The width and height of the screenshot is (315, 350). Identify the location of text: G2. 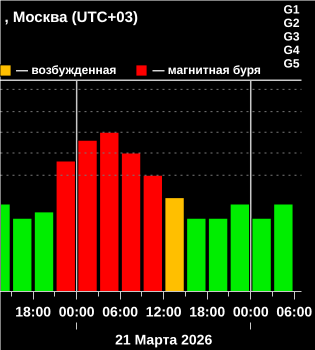
(291, 23).